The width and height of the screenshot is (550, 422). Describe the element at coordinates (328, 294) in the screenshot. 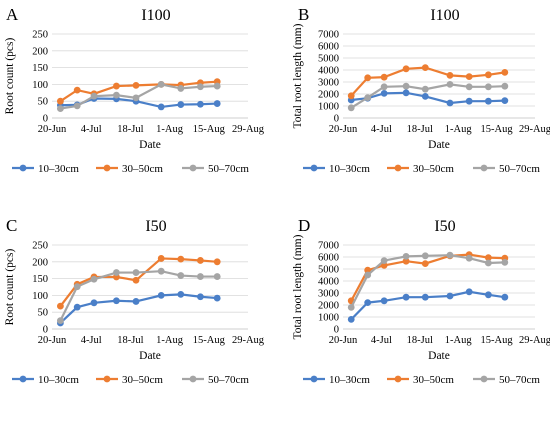

I see `y-tick-label: 3000` at that location.